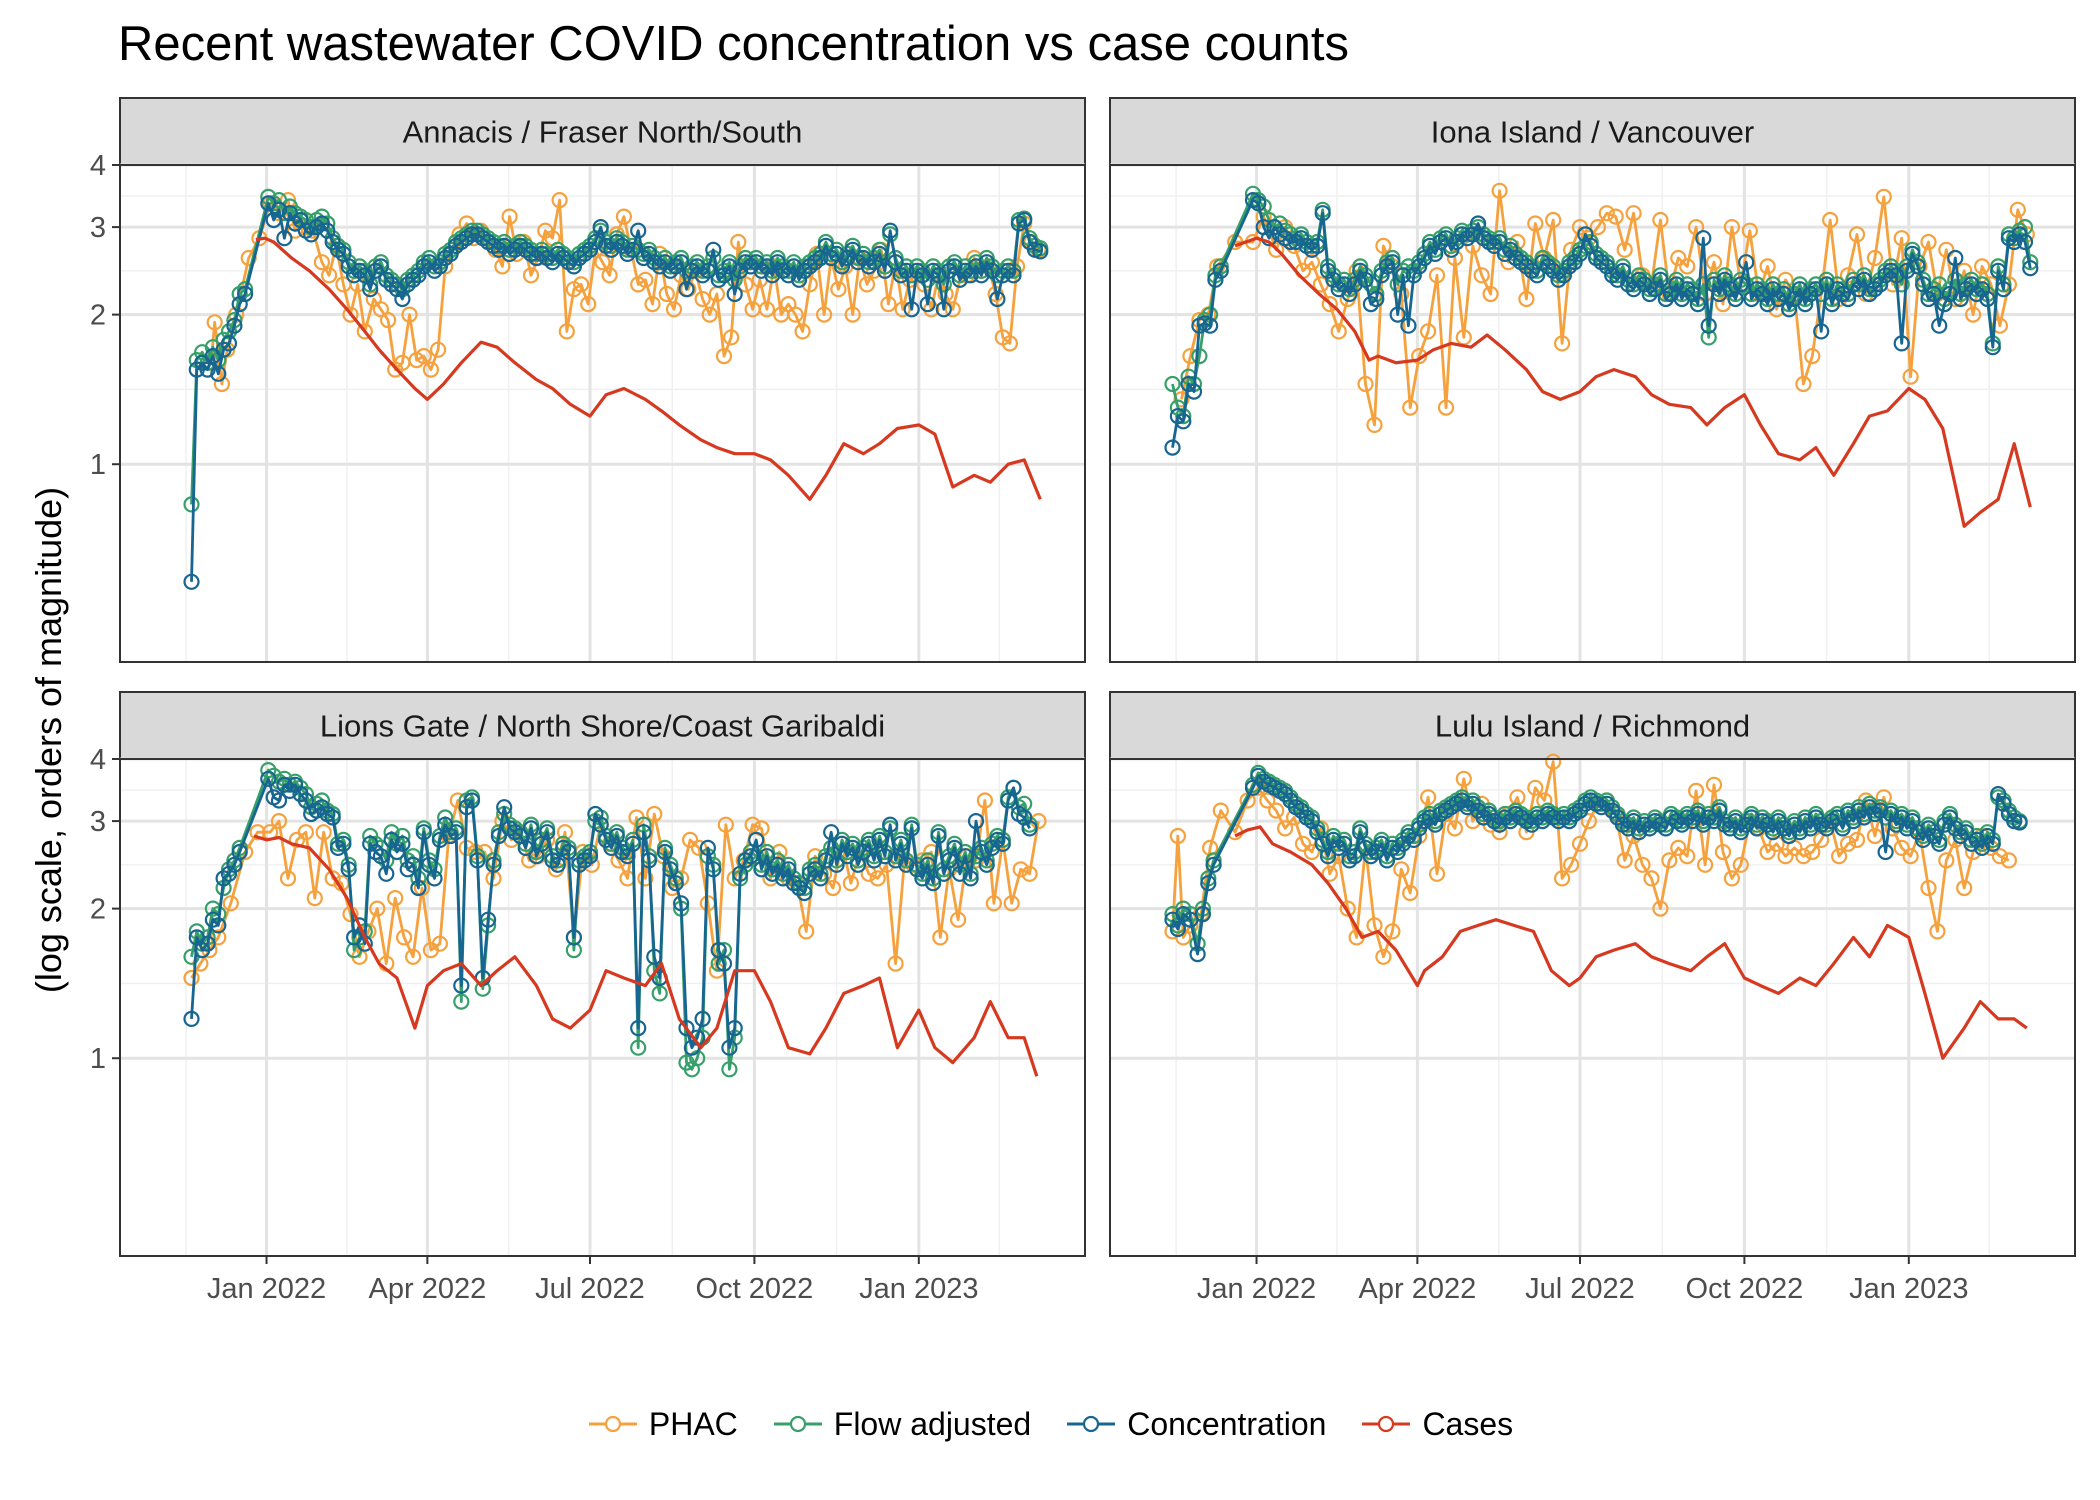 The width and height of the screenshot is (2100, 1500). What do you see at coordinates (1091, 1424) in the screenshot?
I see `legend-key-concentration` at bounding box center [1091, 1424].